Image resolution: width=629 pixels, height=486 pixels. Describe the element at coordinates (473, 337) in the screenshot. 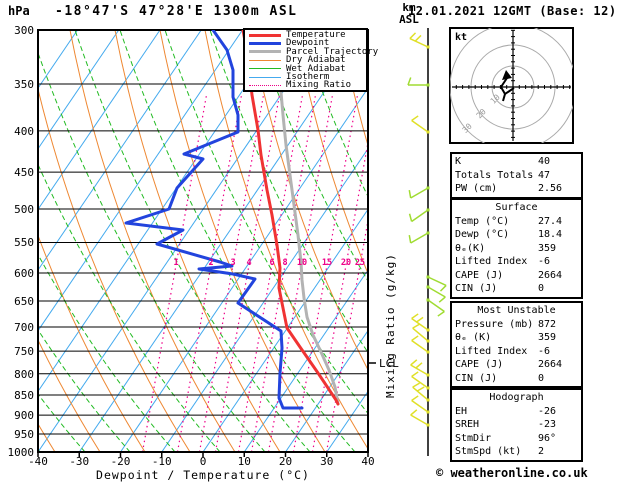

I see `table-row-label: θₑ (K)` at that location.